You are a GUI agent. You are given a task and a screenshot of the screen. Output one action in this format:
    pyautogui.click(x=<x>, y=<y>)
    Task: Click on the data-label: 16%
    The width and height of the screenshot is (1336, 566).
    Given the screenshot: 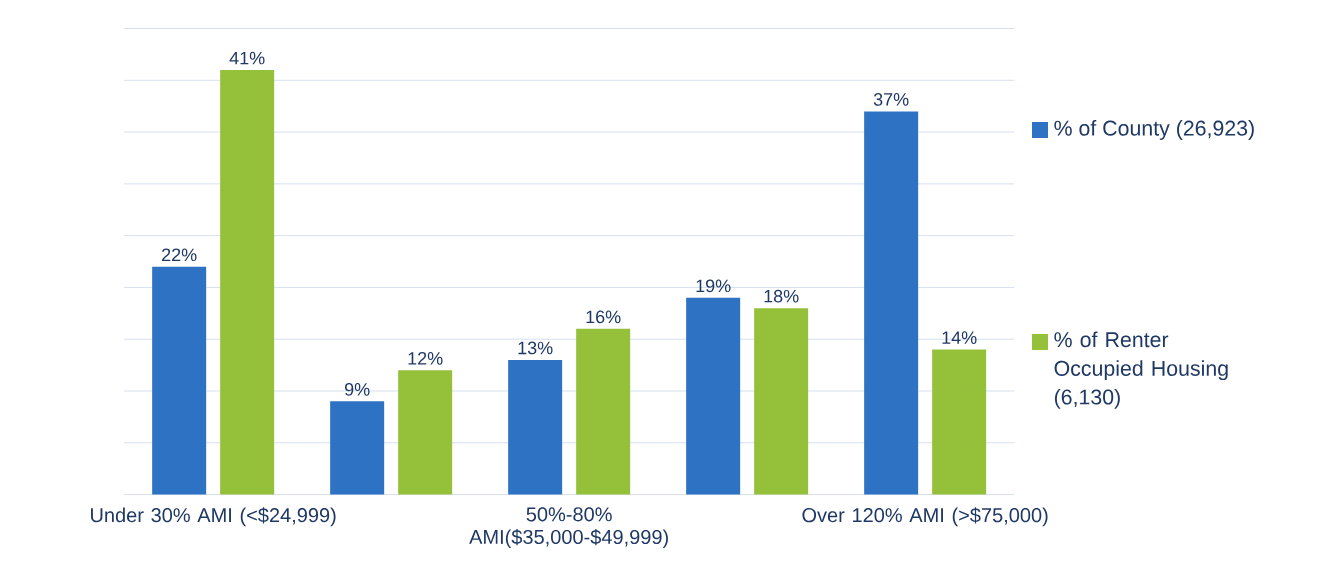 What is the action you would take?
    pyautogui.click(x=603, y=317)
    